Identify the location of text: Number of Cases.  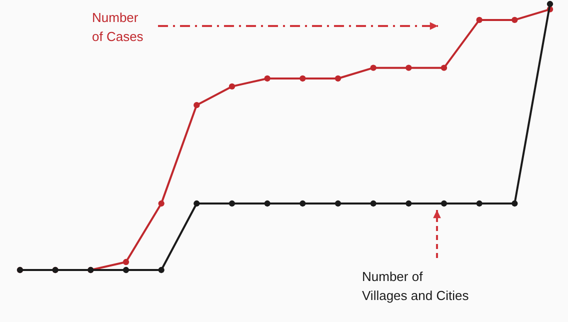
(118, 27).